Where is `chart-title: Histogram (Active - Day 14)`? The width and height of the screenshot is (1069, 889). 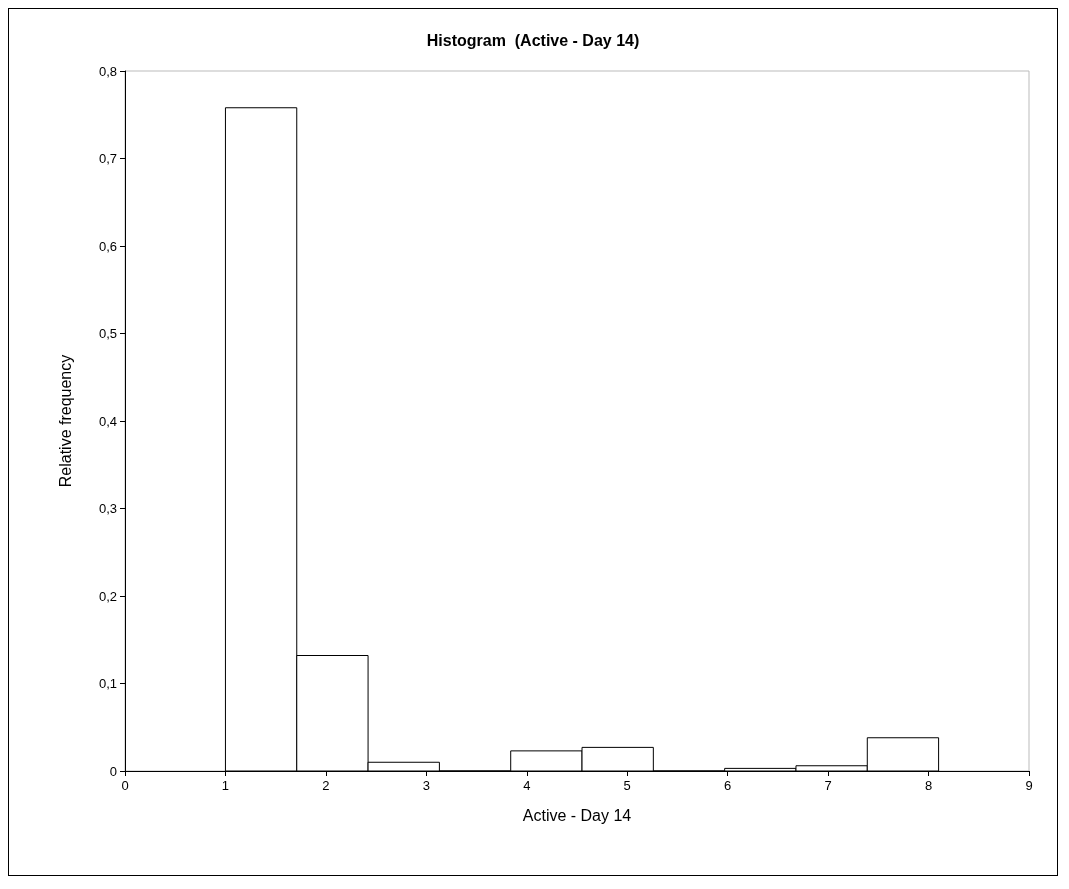
chart-title: Histogram (Active - Day 14) is located at coordinates (533, 40).